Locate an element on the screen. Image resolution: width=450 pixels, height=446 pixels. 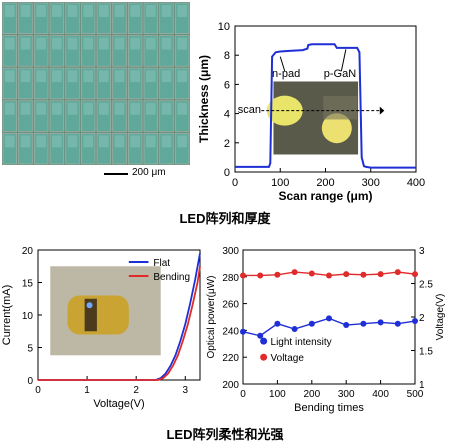
legend-label: Flat is located at coordinates (161, 263).